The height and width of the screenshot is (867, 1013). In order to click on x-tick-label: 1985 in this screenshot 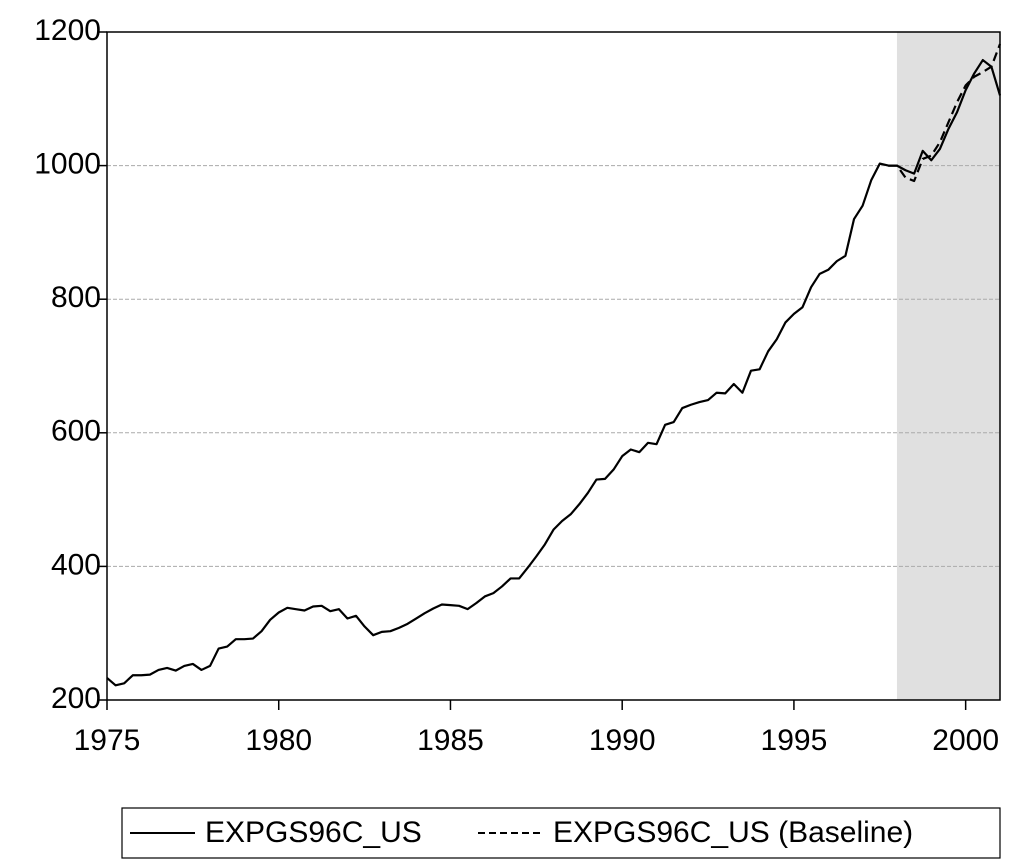, I will do `click(450, 740)`.